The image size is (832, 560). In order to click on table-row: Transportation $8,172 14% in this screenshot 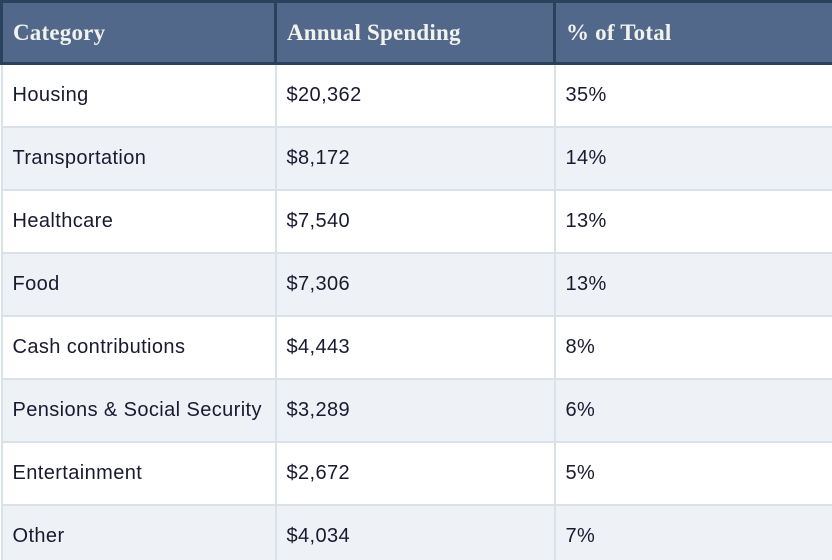, I will do `click(416, 158)`.